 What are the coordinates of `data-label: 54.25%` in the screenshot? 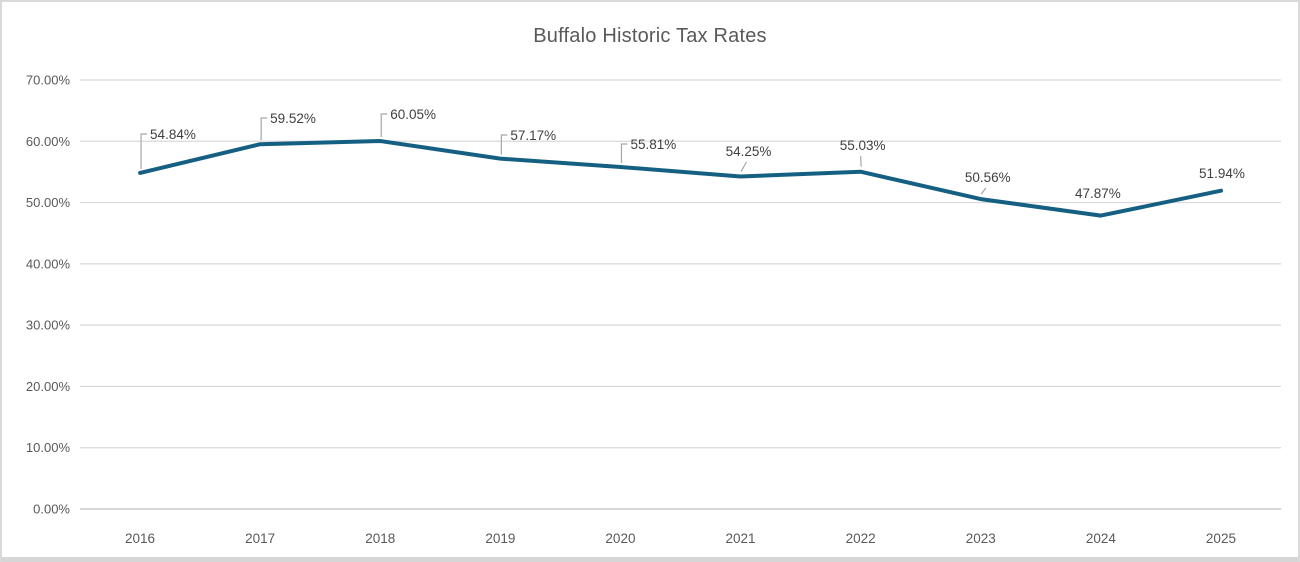 It's located at (749, 151).